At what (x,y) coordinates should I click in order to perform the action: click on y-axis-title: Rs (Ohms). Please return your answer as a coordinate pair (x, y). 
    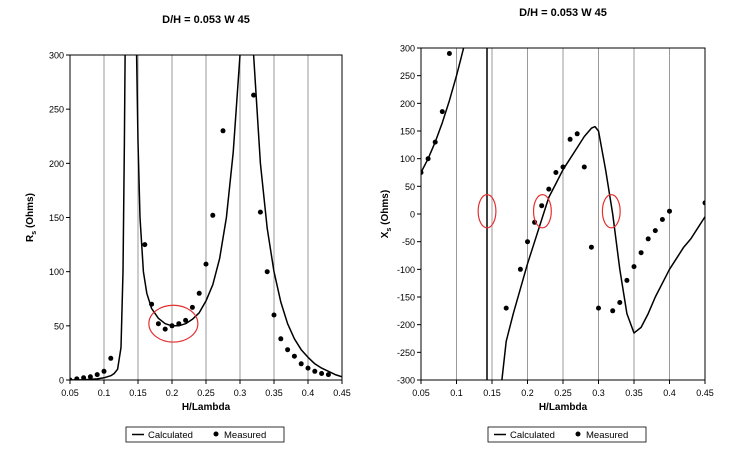
    Looking at the image, I should click on (31, 217).